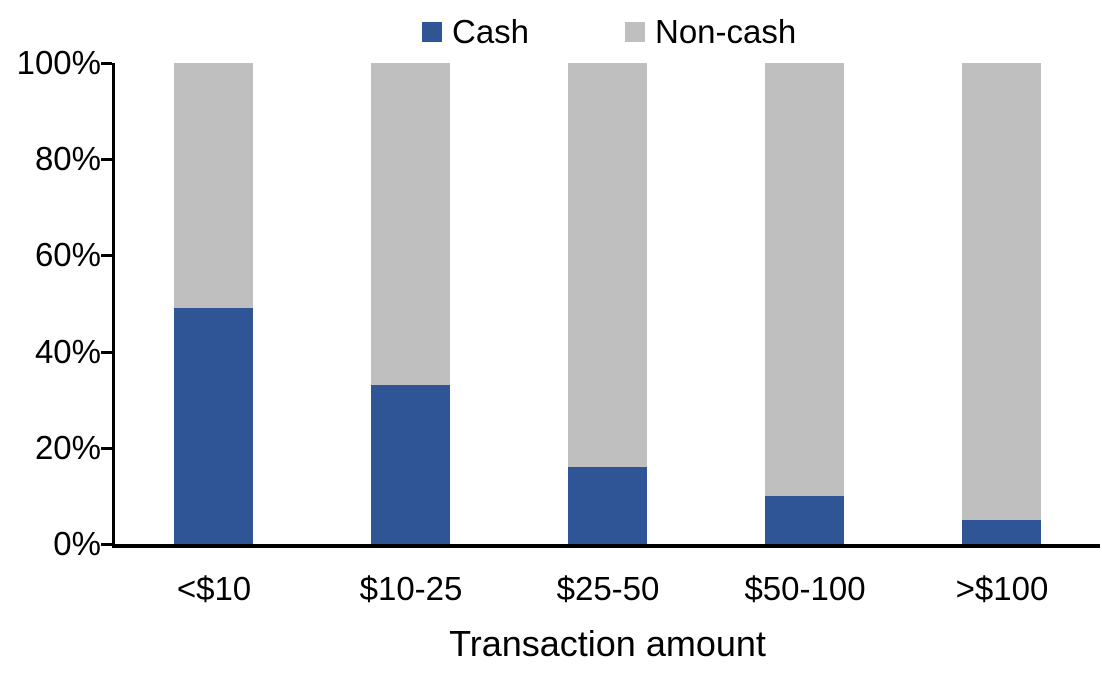  I want to click on legend-label-noncash: Non-cash, so click(726, 31).